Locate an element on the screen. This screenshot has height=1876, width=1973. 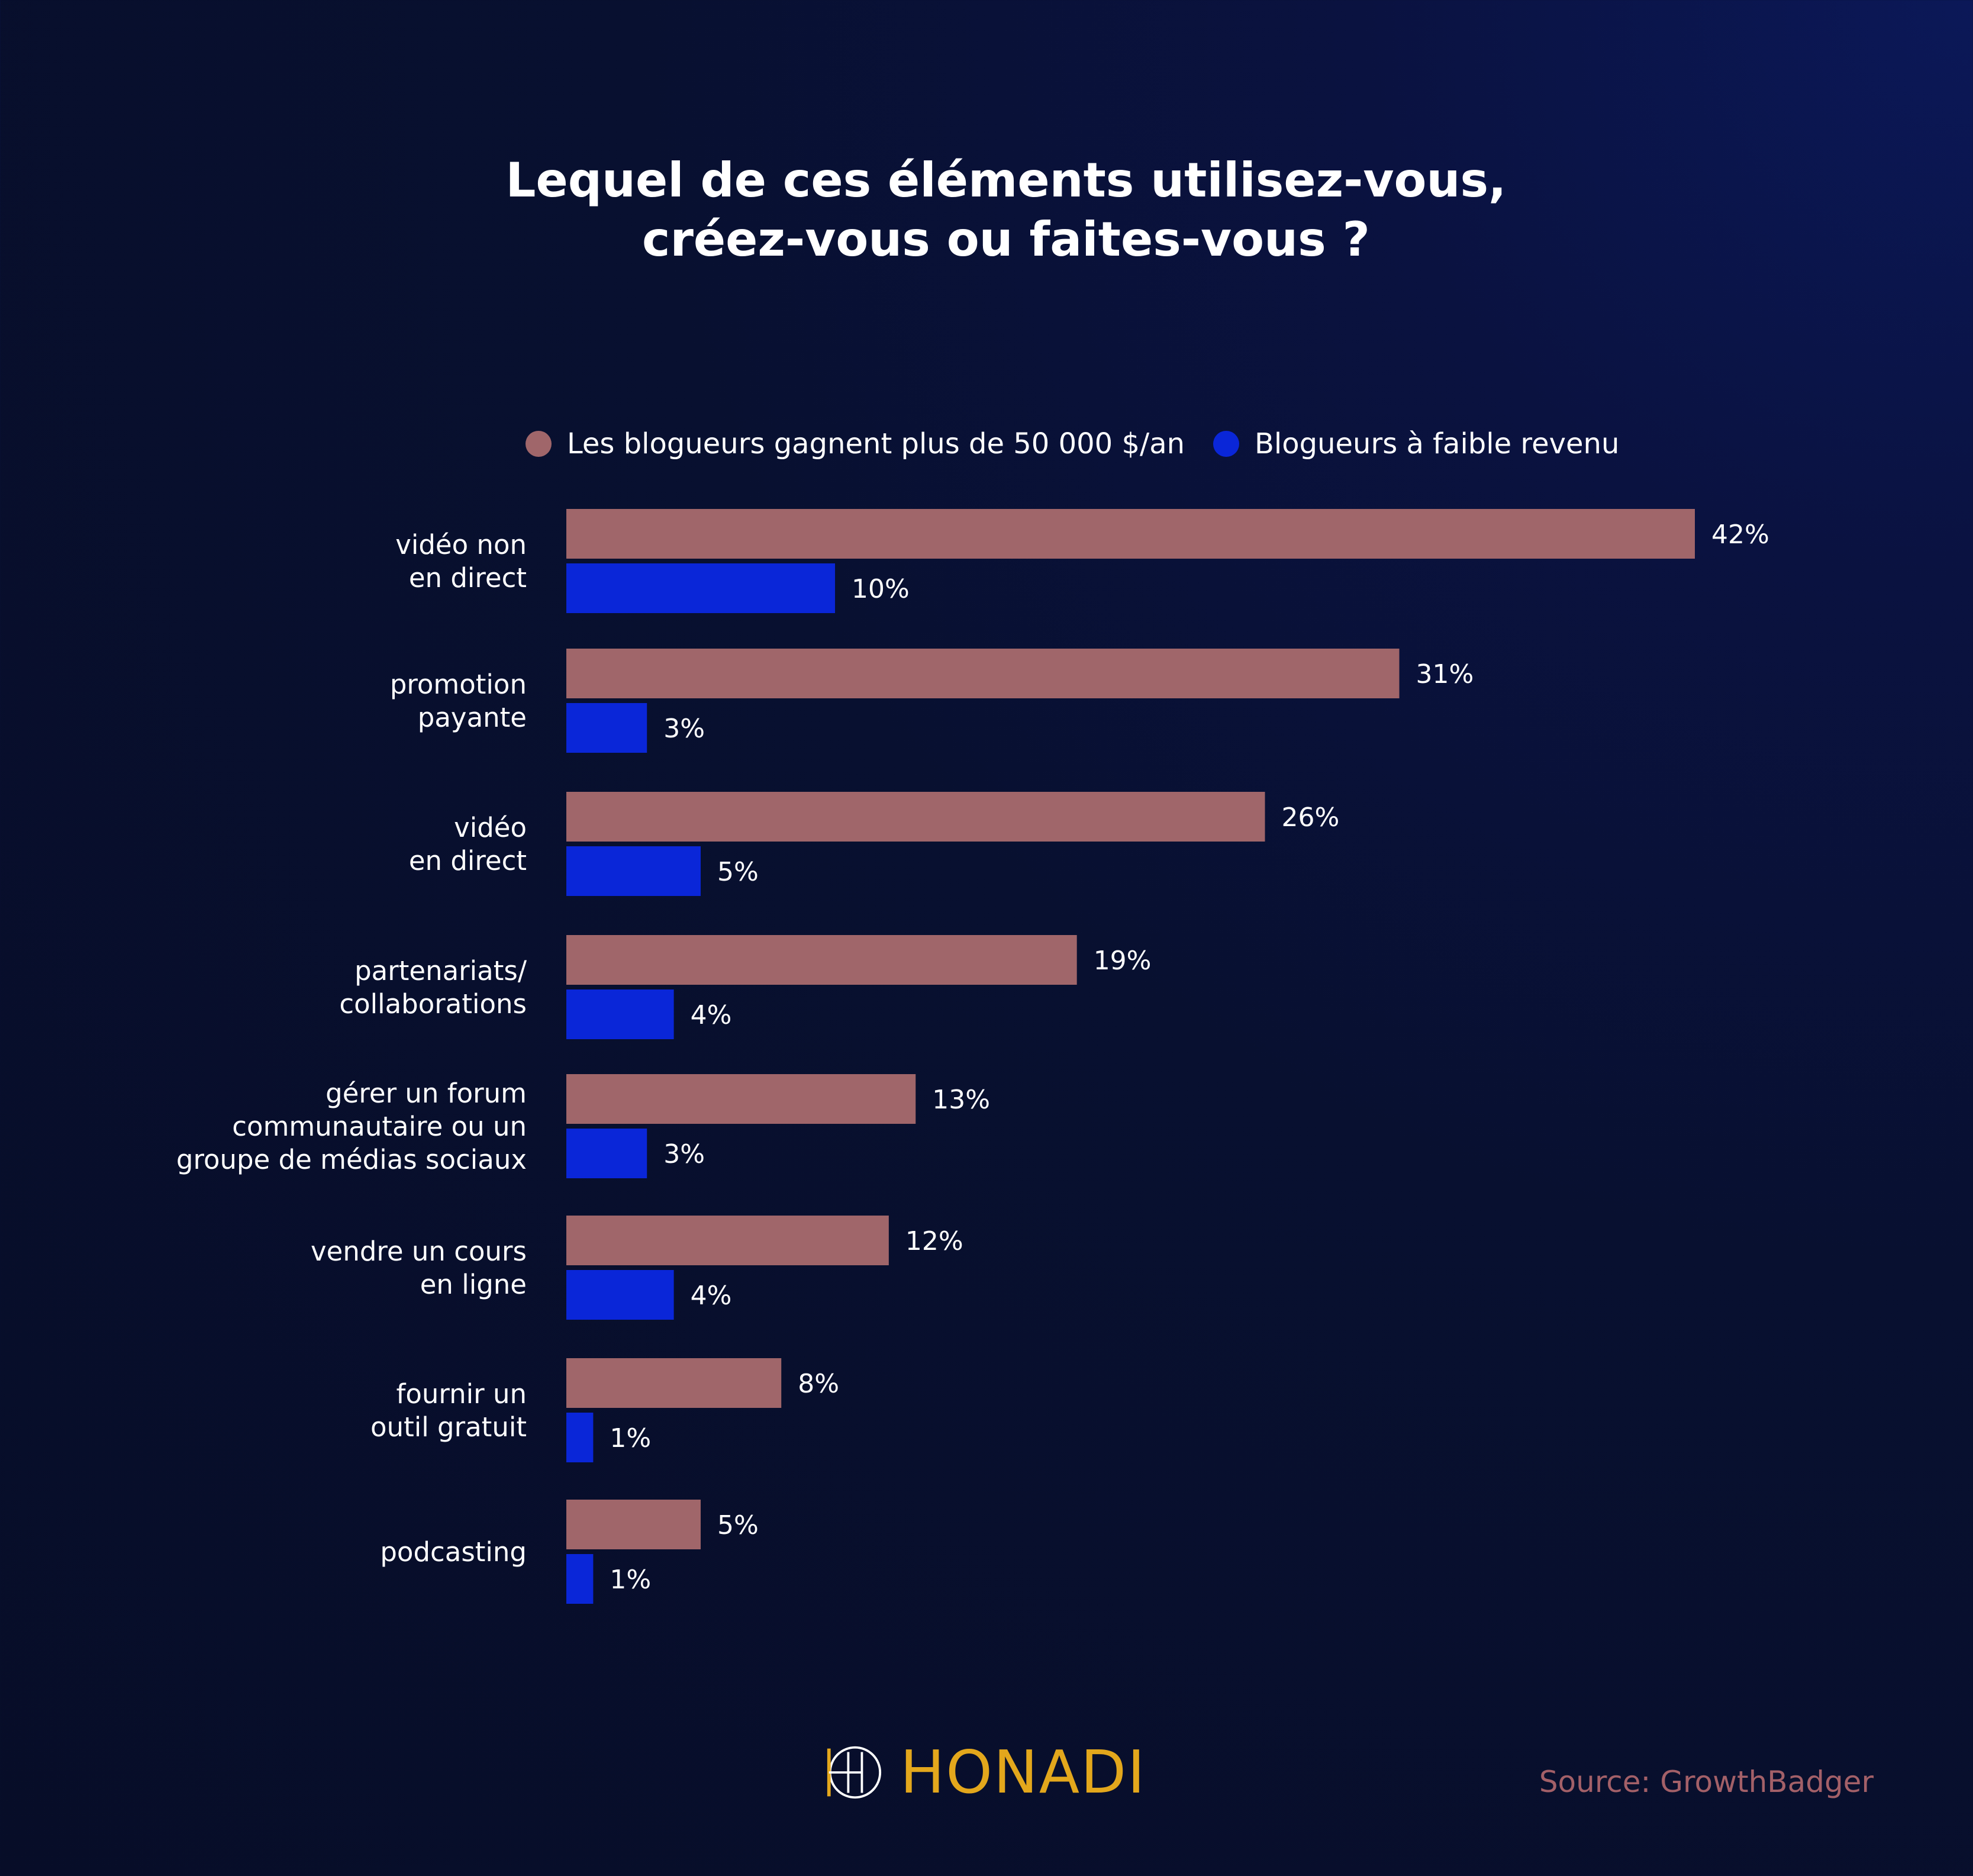
value-label-low-income-0: 10% is located at coordinates (881, 589).